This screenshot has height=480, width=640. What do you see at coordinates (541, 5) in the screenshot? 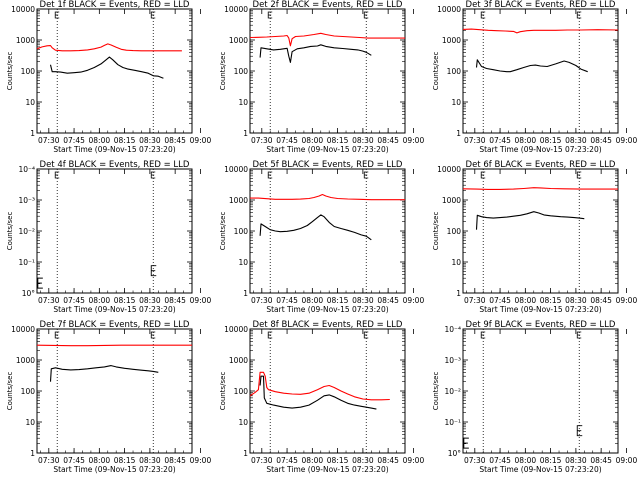
I see `panel-title: Det 3f BLACK = Events, RED = LLD` at bounding box center [541, 5].